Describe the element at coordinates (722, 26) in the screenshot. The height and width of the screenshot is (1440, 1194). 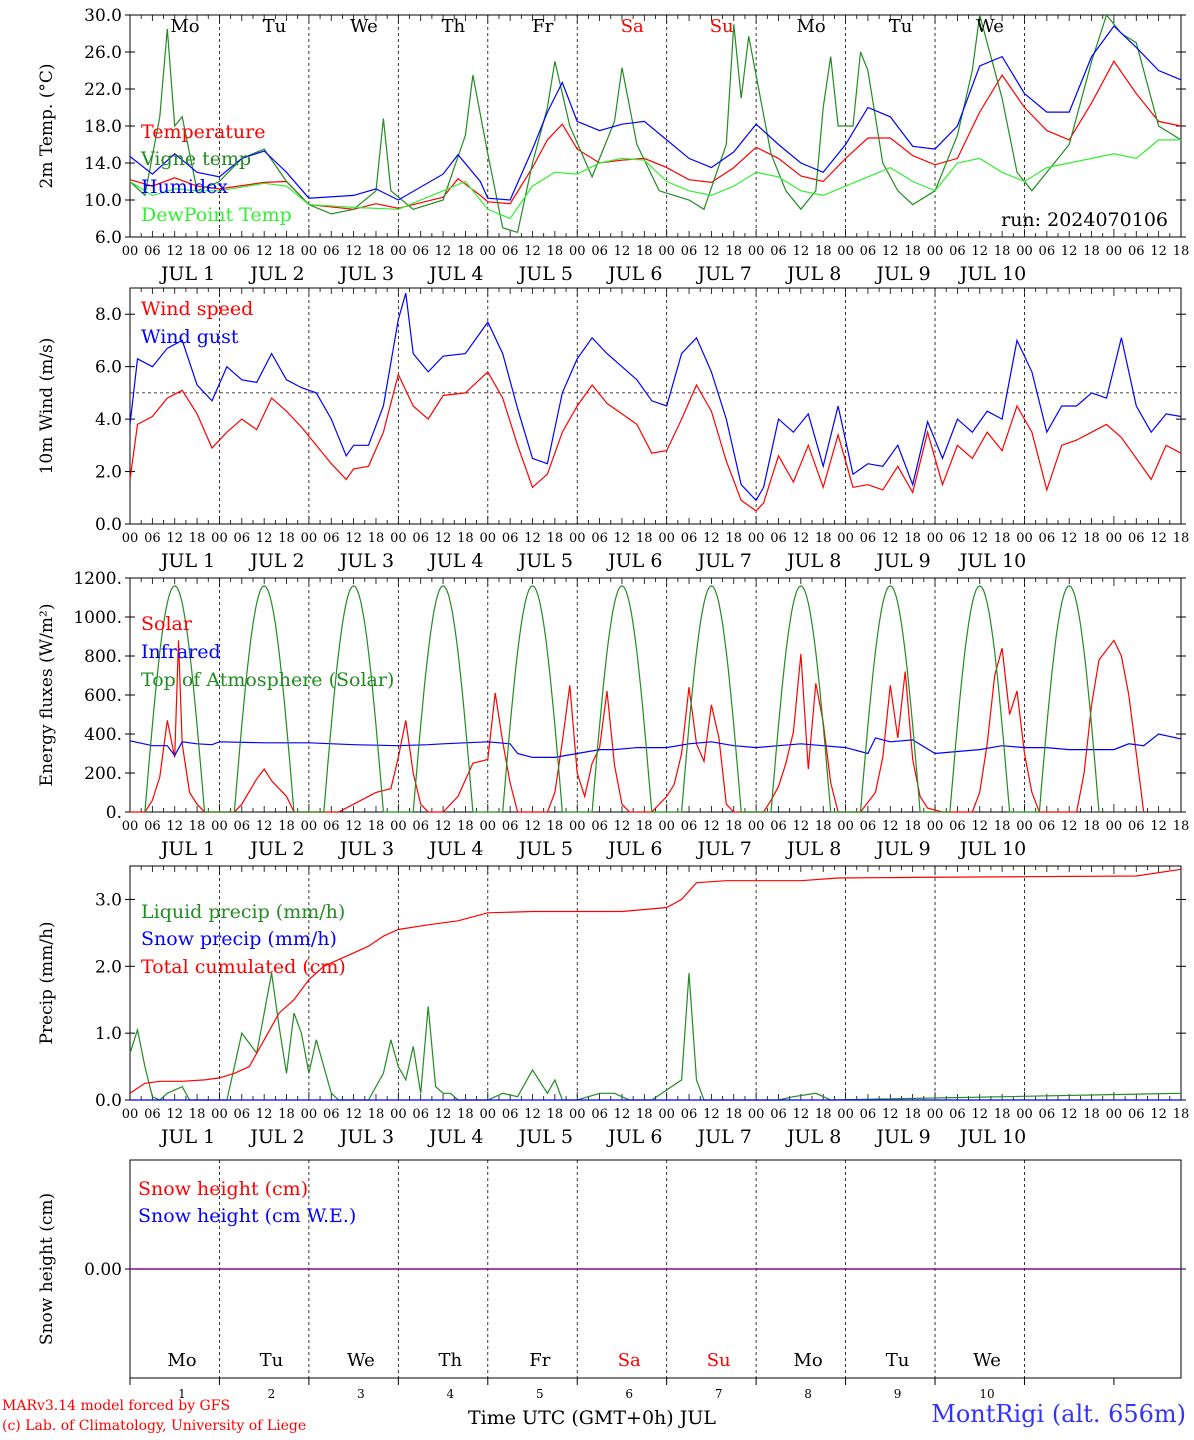
I see `weekday-label: Su` at that location.